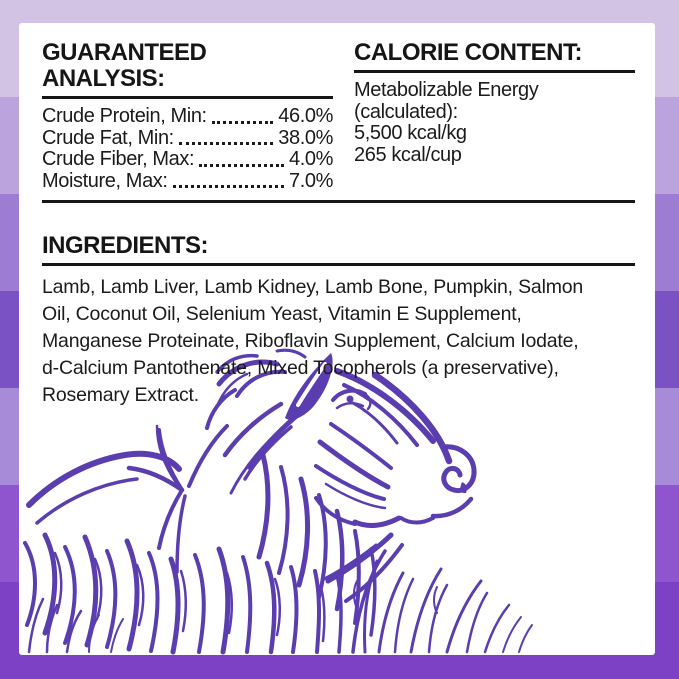  What do you see at coordinates (408, 154) in the screenshot?
I see `calorie-line: 265 kcal/cup` at bounding box center [408, 154].